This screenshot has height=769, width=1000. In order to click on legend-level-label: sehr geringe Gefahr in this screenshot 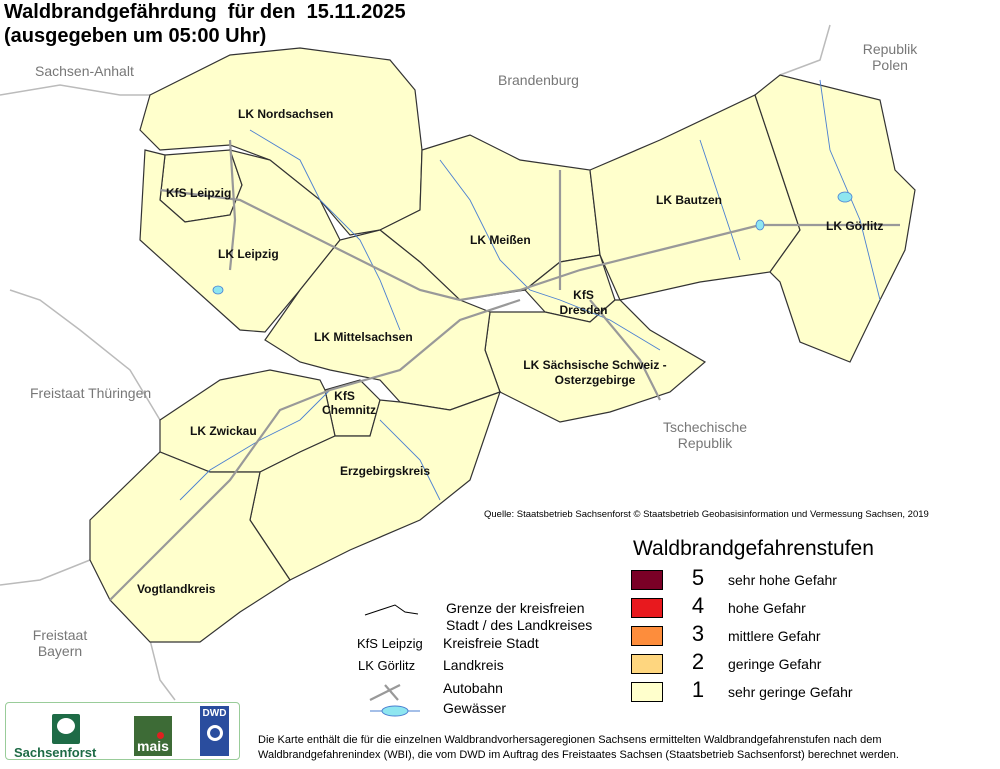, I will do `click(790, 692)`.